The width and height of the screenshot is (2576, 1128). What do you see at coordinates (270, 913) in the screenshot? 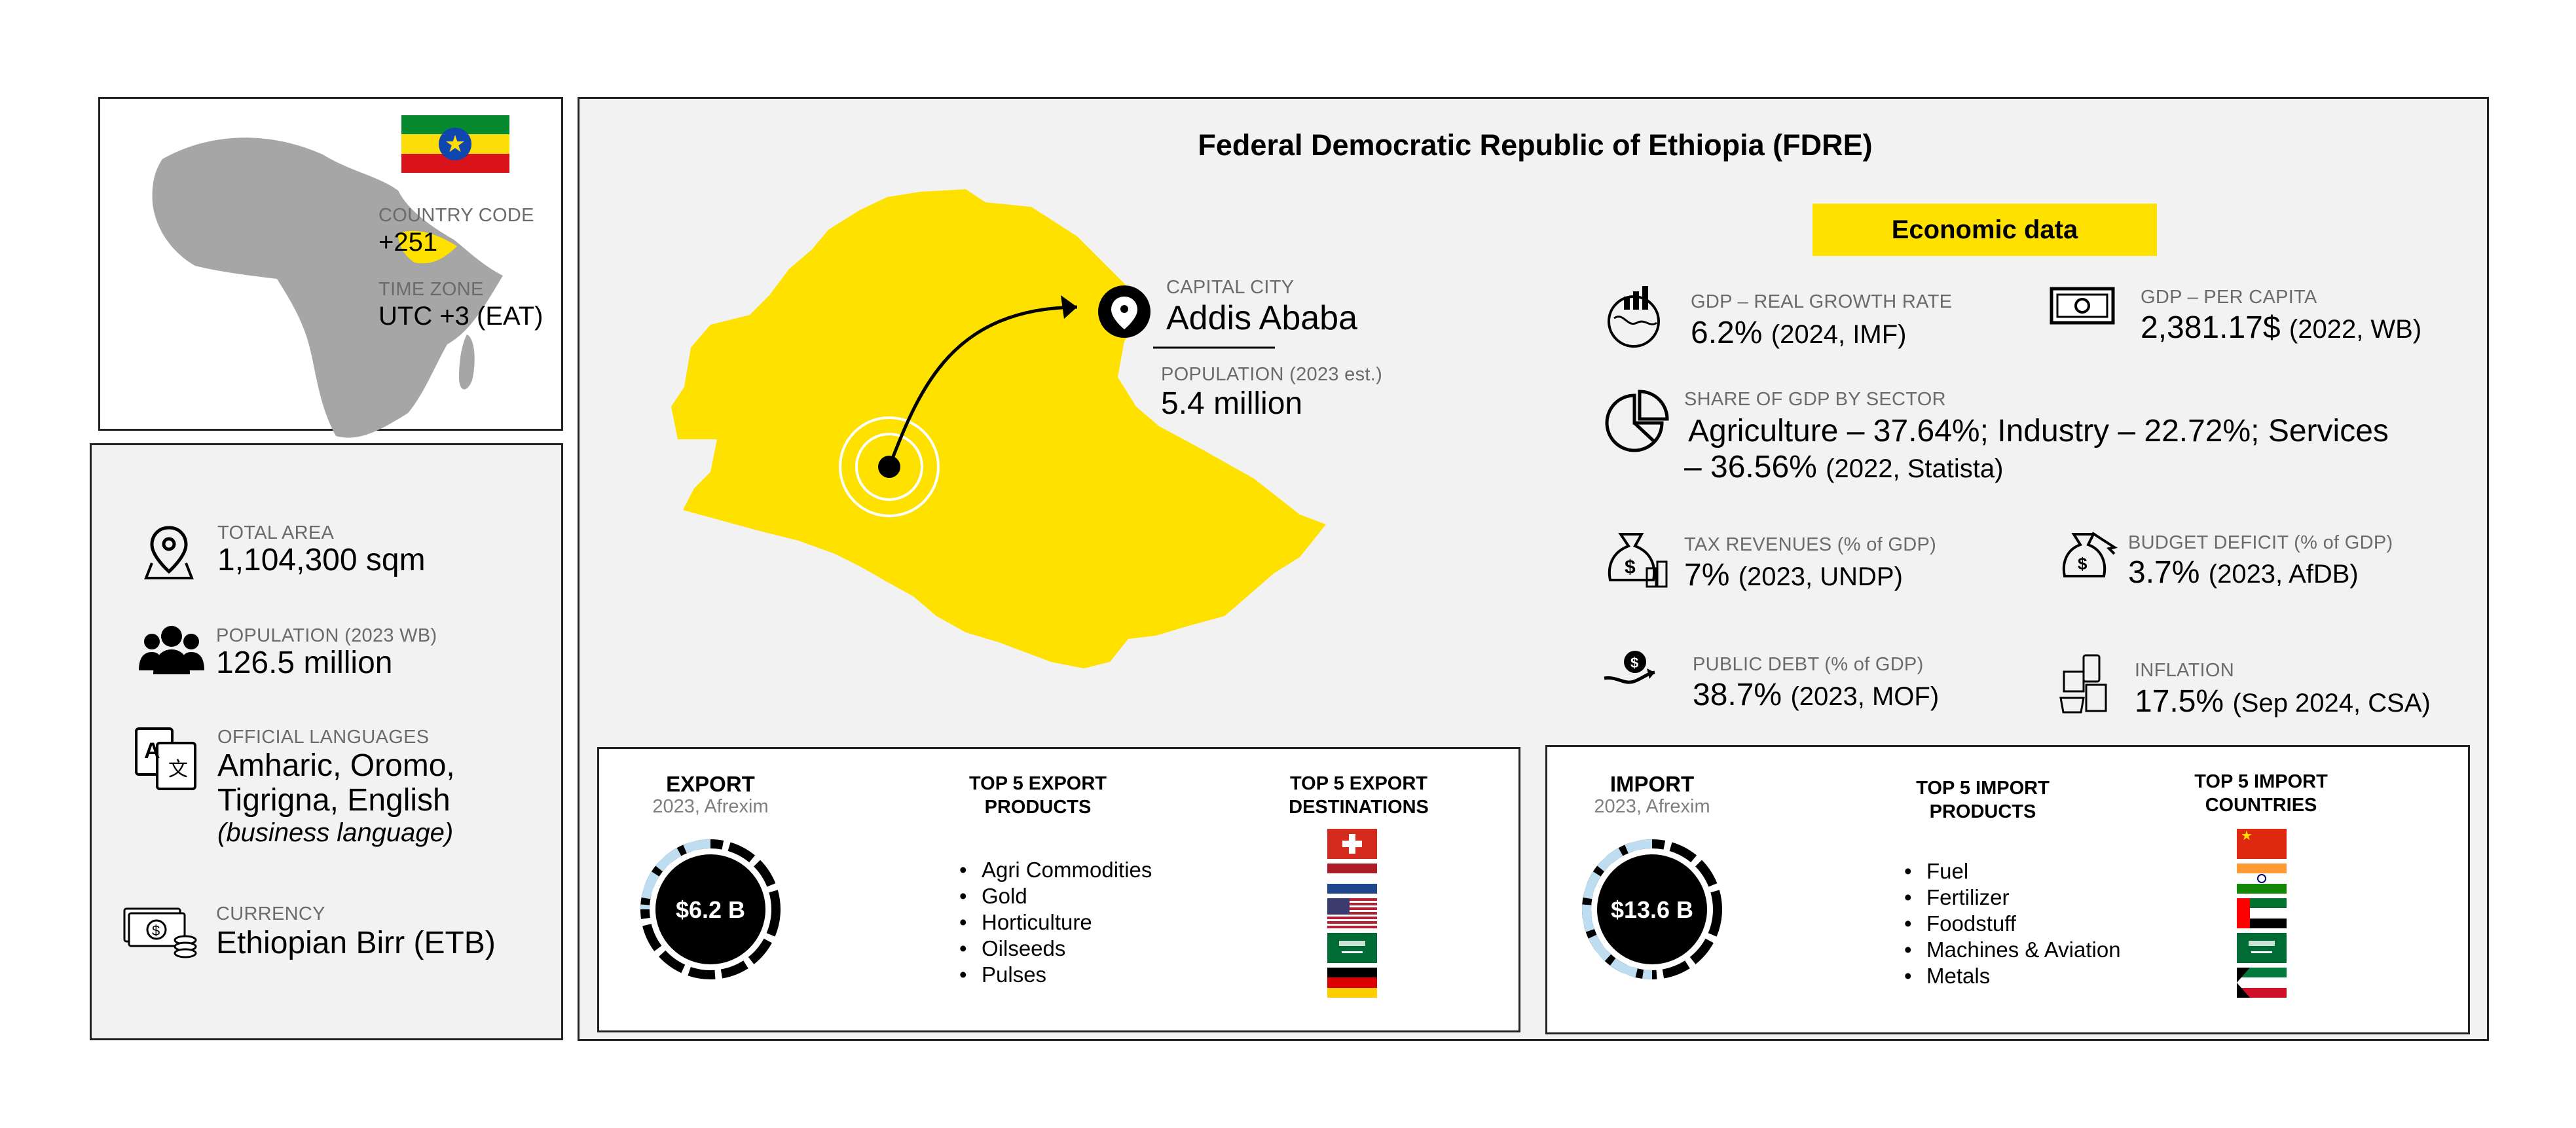
I see `currency-label: CURRENCY` at bounding box center [270, 913].